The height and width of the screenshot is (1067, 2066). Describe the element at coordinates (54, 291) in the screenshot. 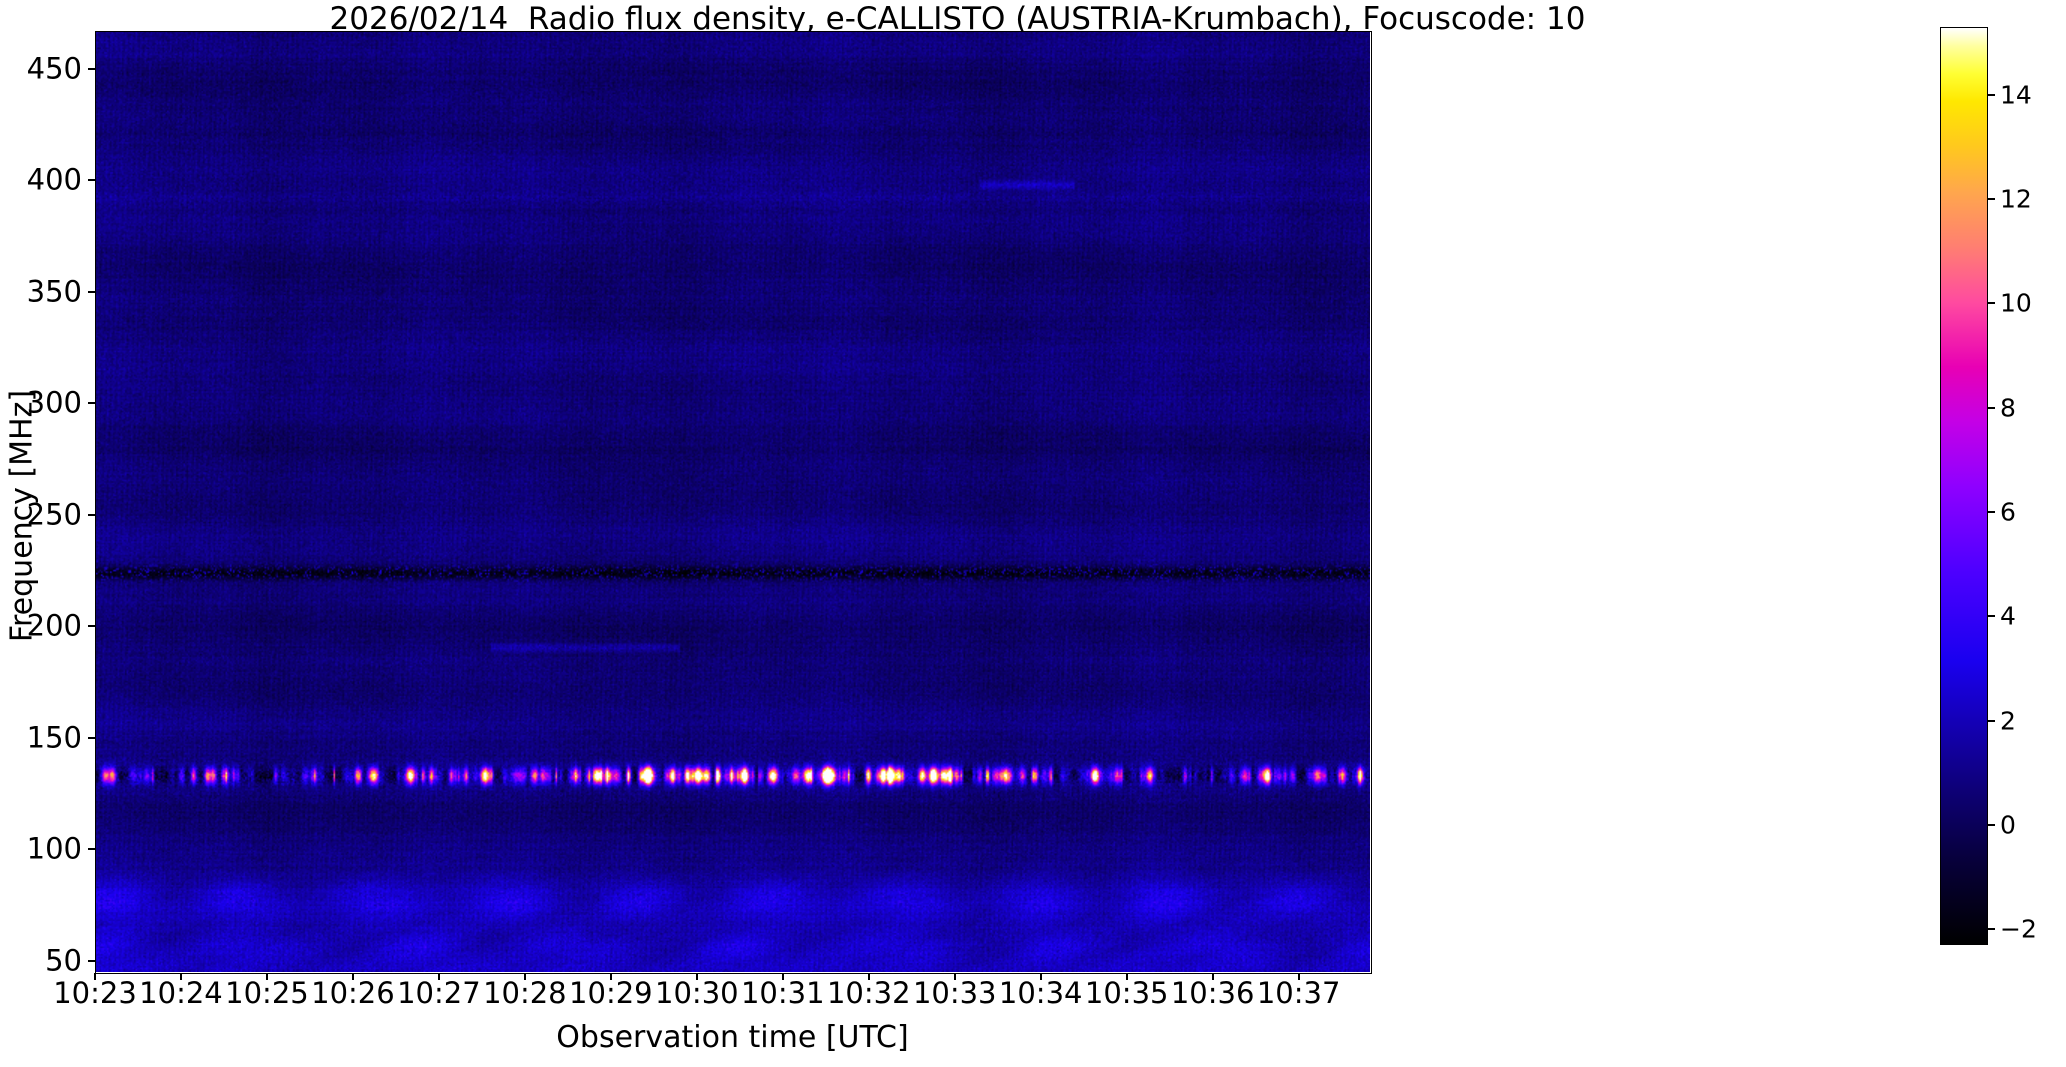

I see `y-axis-tick-label: 350` at that location.